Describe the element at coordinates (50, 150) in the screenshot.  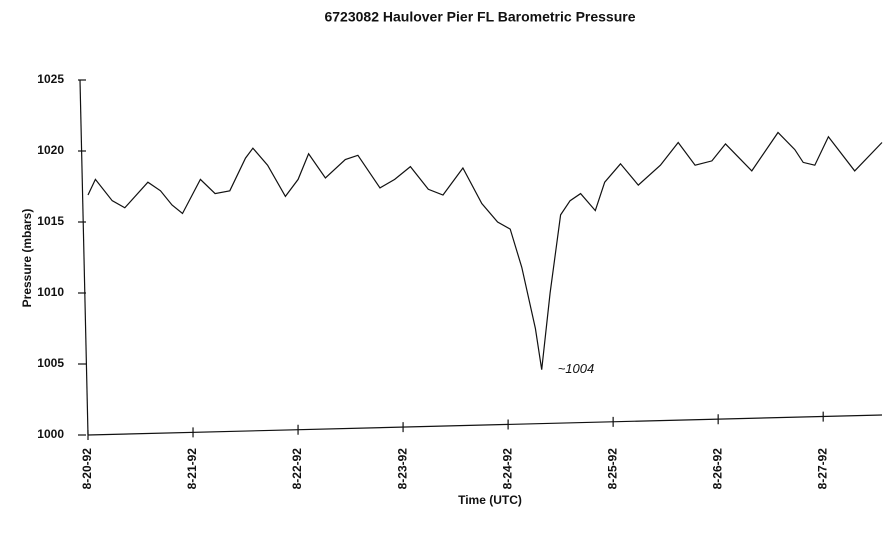
I see `y-tick-label: 1020` at that location.